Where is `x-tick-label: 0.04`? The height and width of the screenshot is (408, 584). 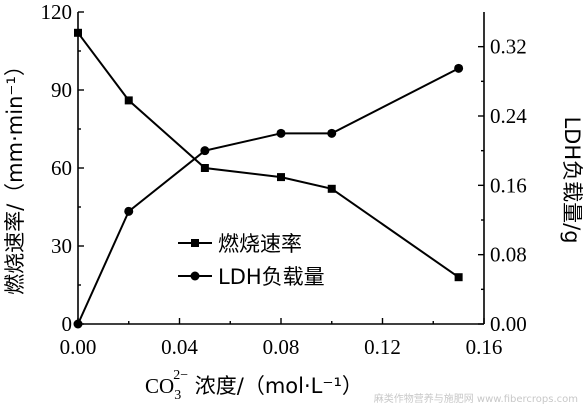
x-tick-label: 0.04 is located at coordinates (179, 347).